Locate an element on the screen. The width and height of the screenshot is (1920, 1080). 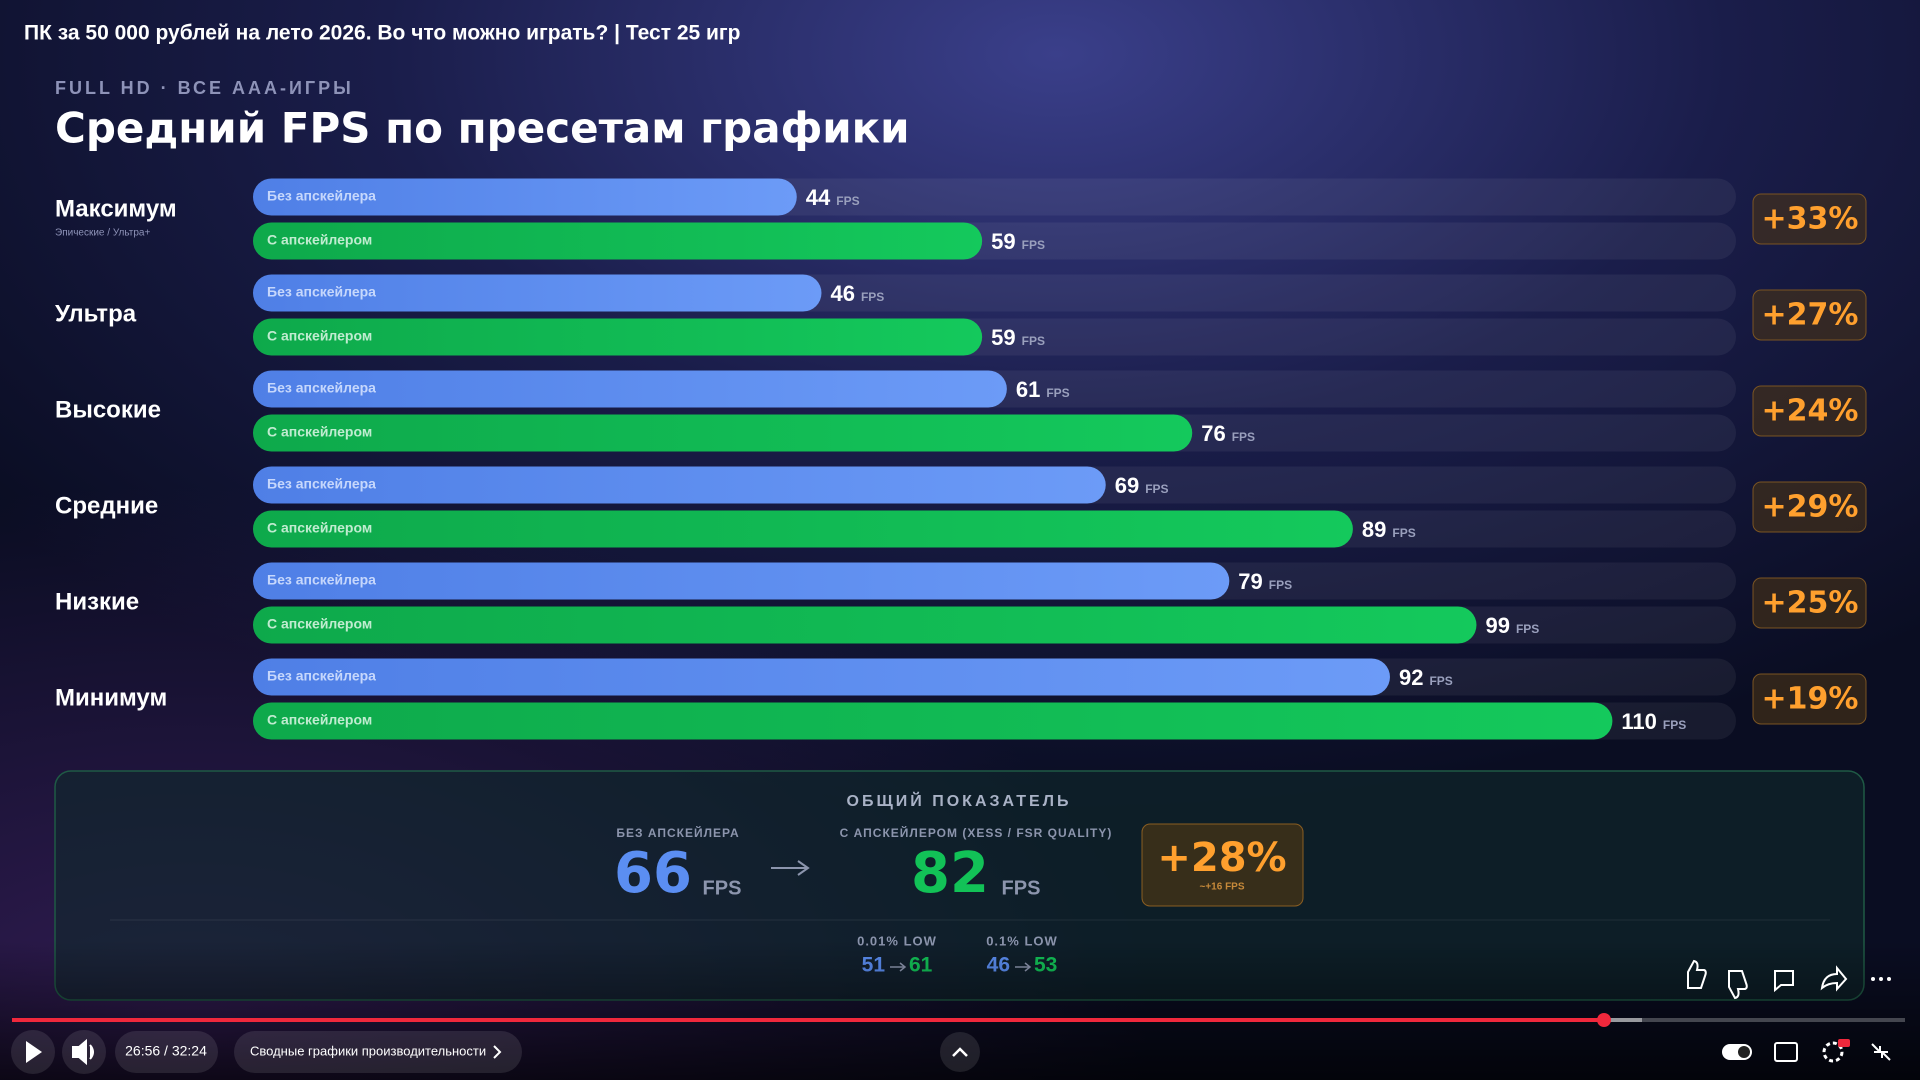
summary-after-label: С АПСКЕЙЛЕРОМ (XESS / FSR QUALITY) is located at coordinates (976, 832).